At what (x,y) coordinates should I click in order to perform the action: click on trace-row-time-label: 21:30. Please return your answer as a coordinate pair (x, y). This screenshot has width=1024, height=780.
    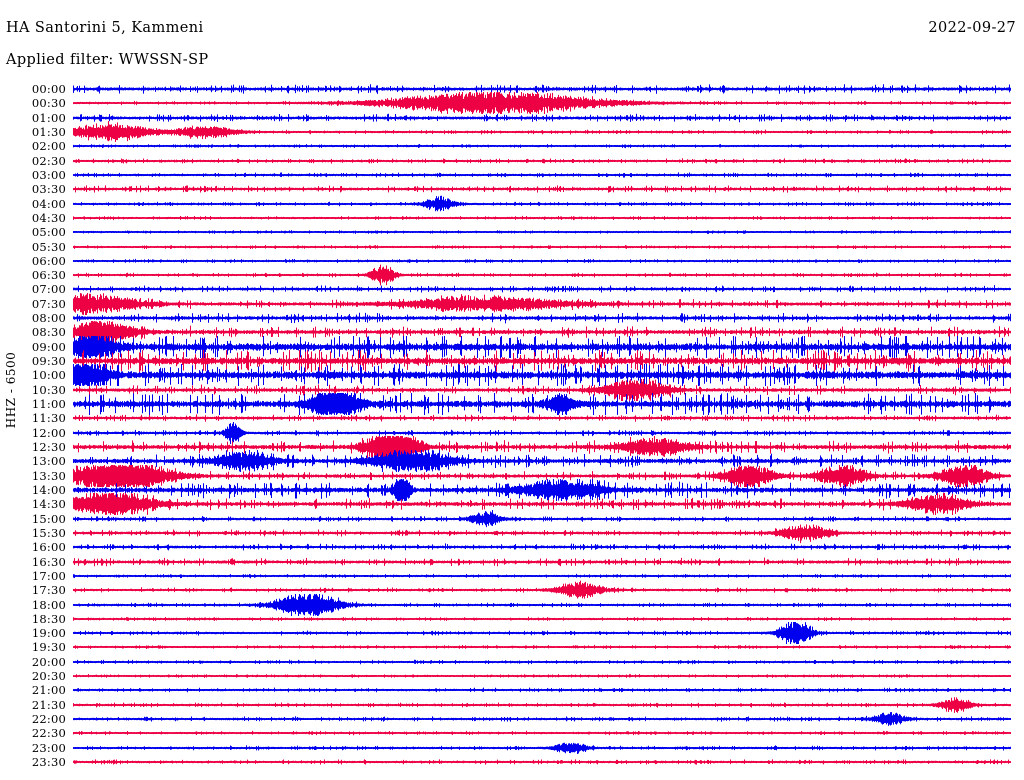
    Looking at the image, I should click on (48, 704).